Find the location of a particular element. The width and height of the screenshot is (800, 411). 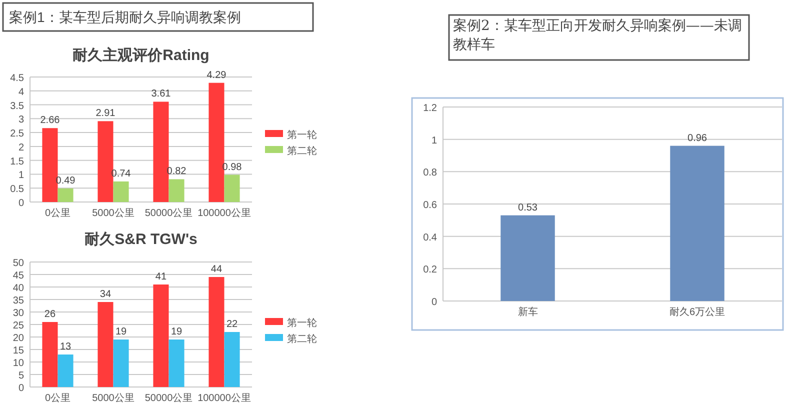

data-label: 44 is located at coordinates (216, 269).